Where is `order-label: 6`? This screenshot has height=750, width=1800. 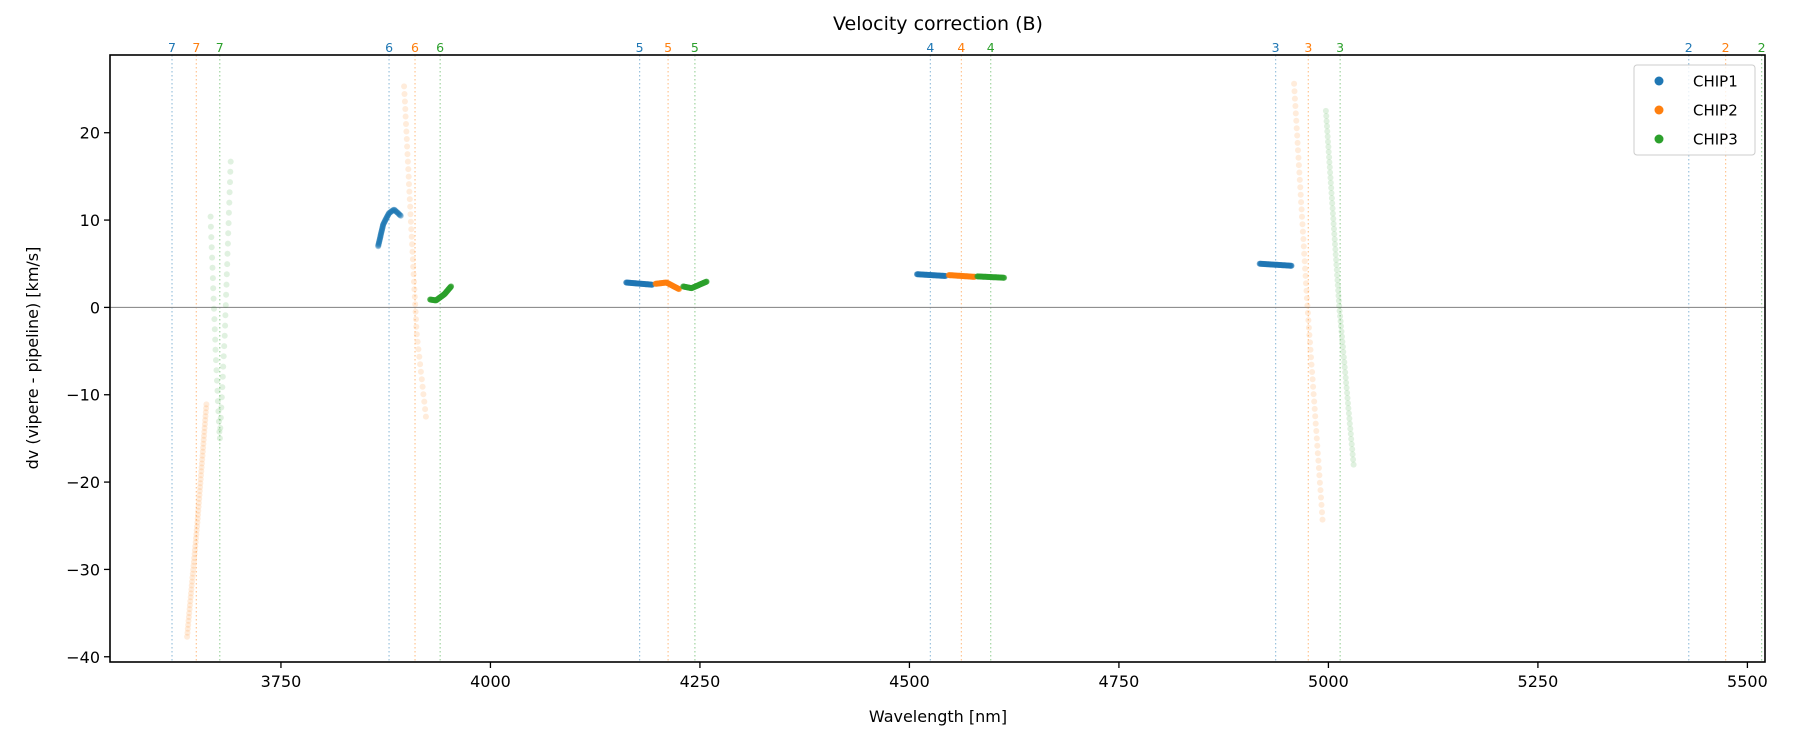 order-label: 6 is located at coordinates (389, 47).